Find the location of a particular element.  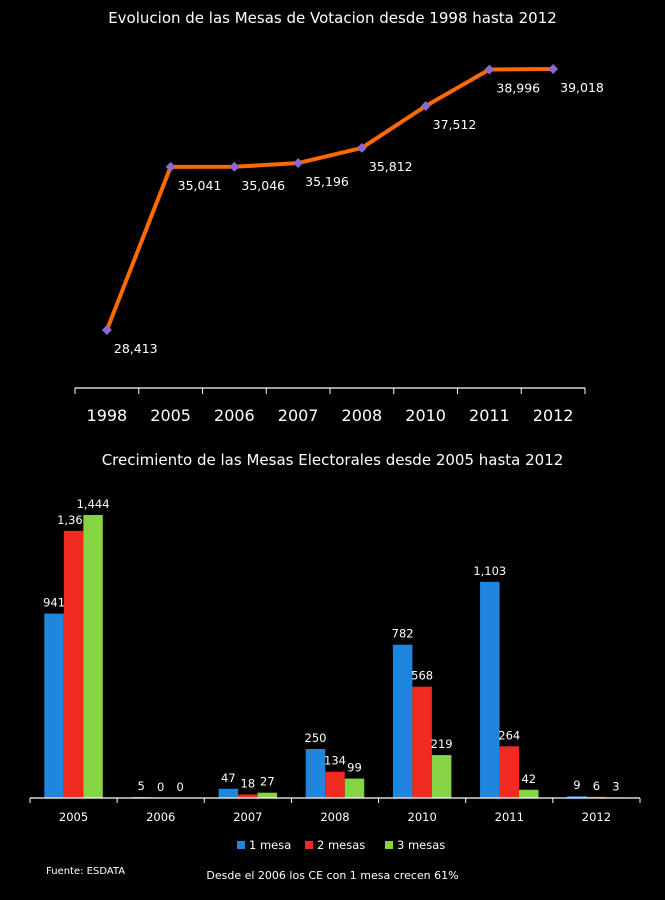

legend-label: 1 mesa is located at coordinates (270, 845).